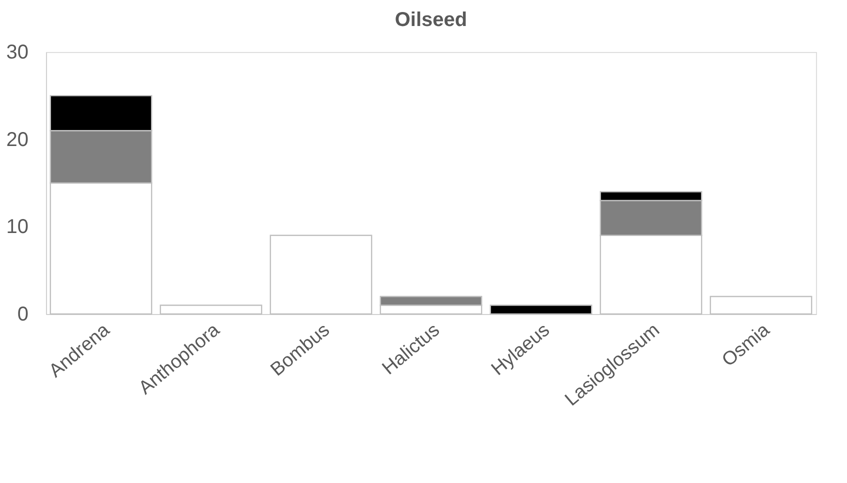 This screenshot has width=847, height=483. Describe the element at coordinates (17, 227) in the screenshot. I see `y-tick-label: 10` at that location.